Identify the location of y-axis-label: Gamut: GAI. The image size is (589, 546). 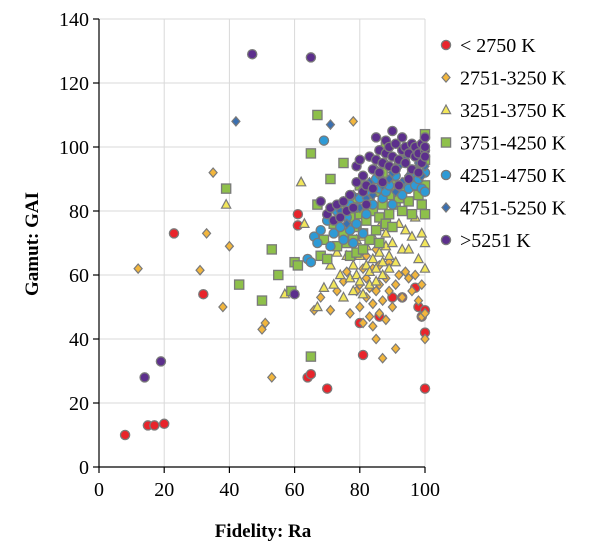
(32, 244).